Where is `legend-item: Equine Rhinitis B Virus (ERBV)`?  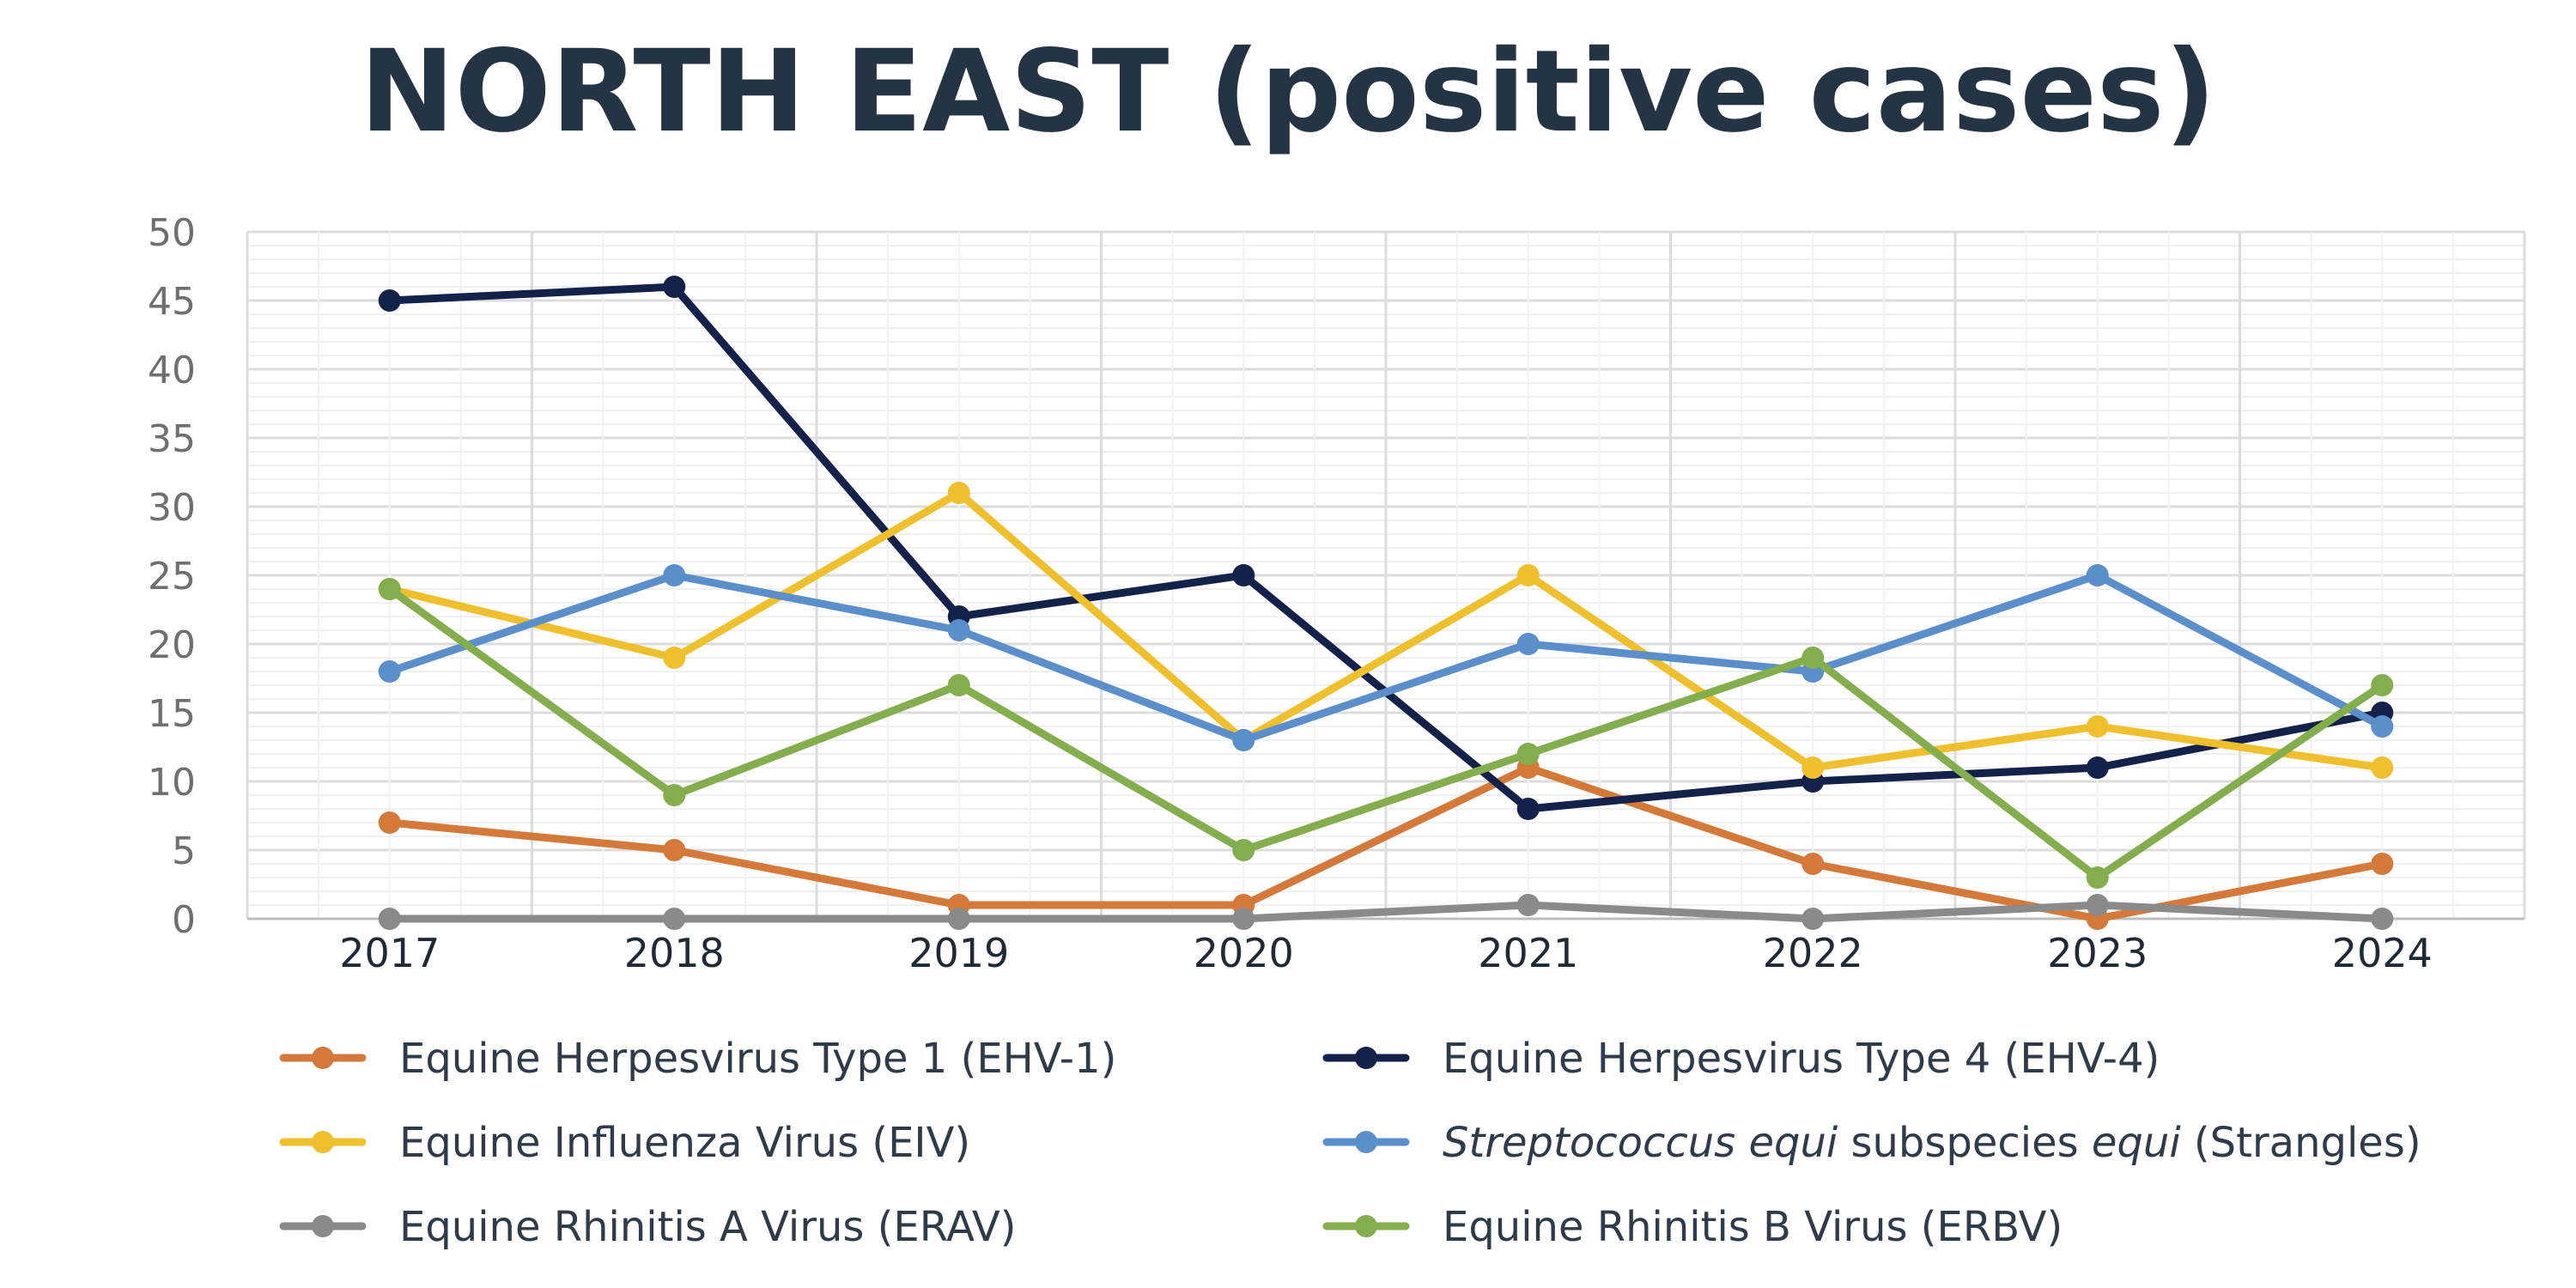
legend-item: Equine Rhinitis B Virus (ERBV) is located at coordinates (1693, 1227).